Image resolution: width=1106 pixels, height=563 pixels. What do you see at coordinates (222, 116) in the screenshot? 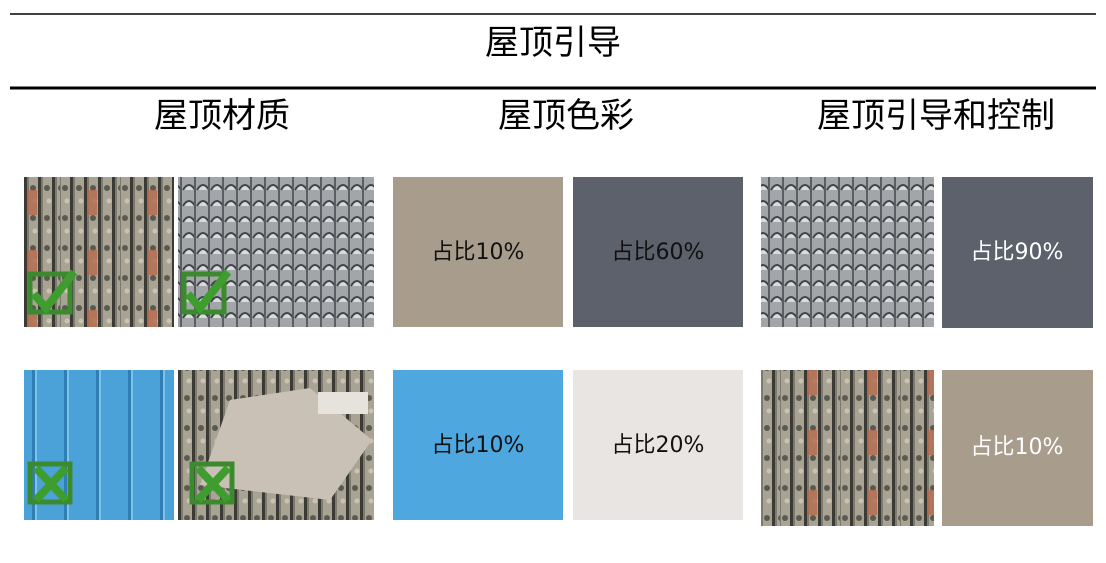
I see `column-header: 屋顶材质` at bounding box center [222, 116].